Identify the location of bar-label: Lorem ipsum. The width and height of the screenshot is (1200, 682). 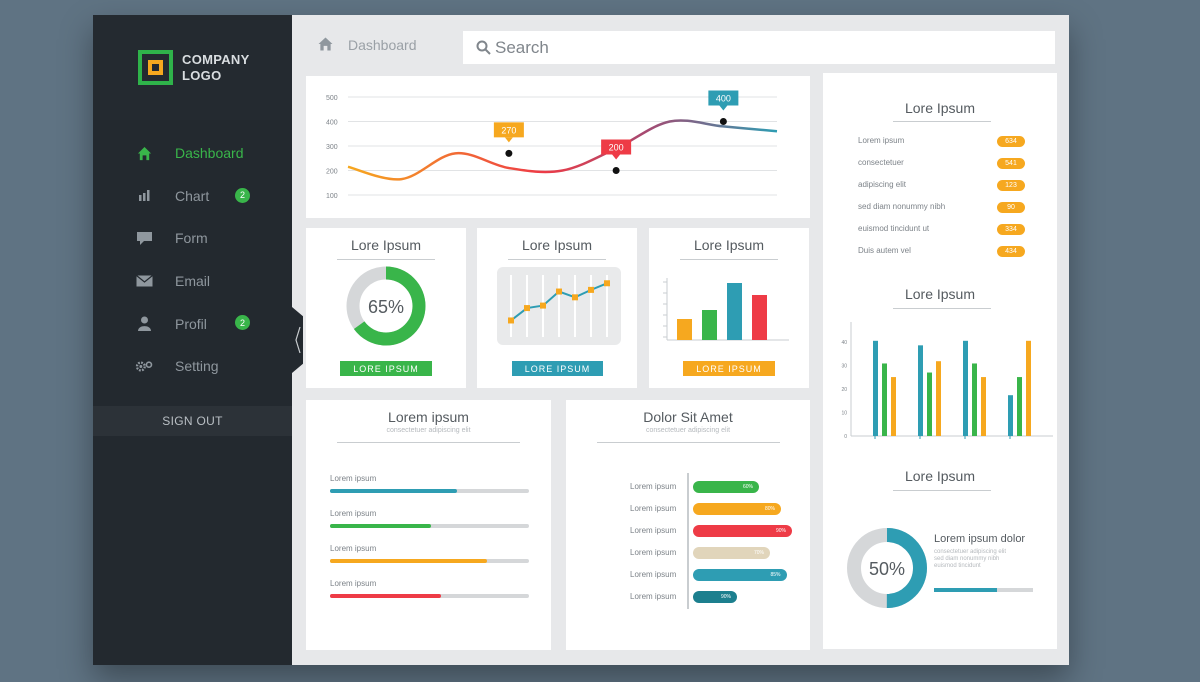
(653, 508).